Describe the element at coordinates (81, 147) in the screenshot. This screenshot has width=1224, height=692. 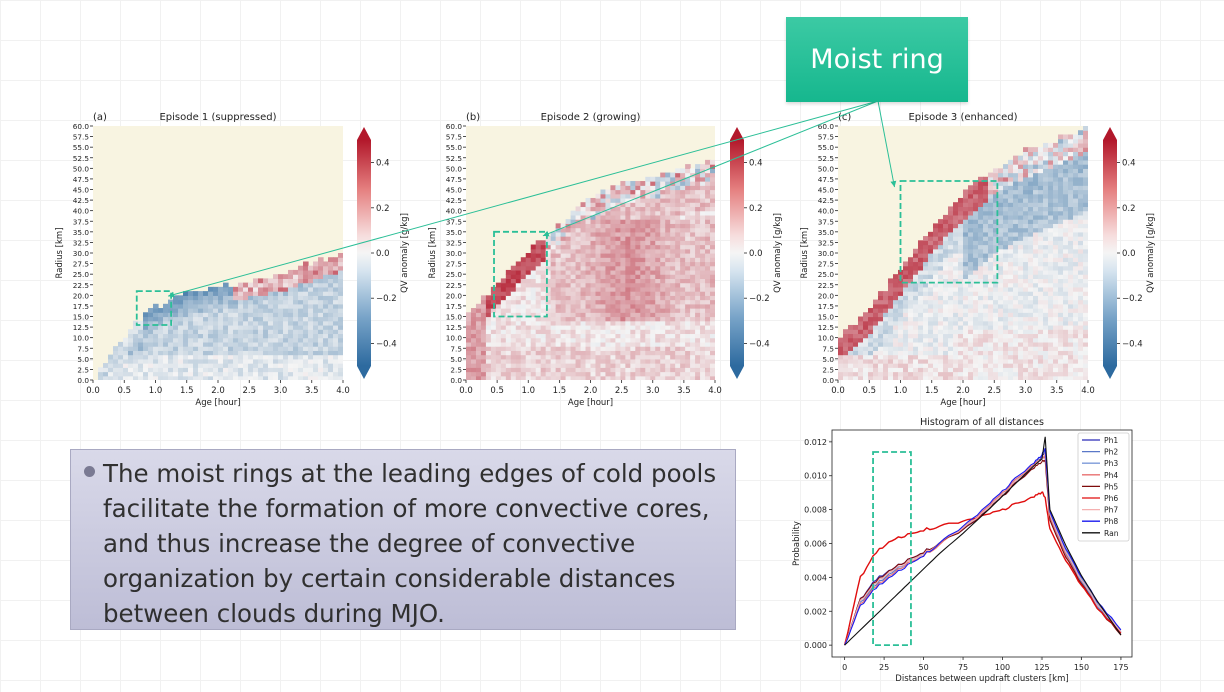
I see `y-tick-label: 55.0` at that location.